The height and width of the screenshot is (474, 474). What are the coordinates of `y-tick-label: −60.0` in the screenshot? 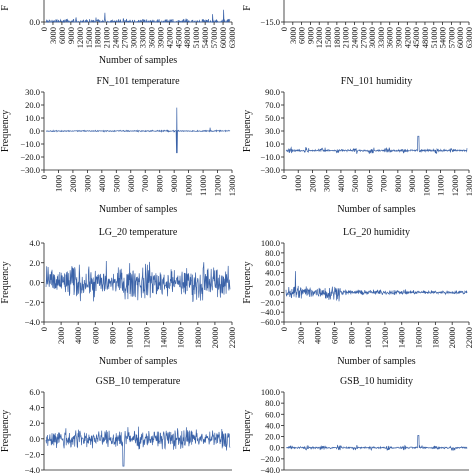 It's located at (270, 322).